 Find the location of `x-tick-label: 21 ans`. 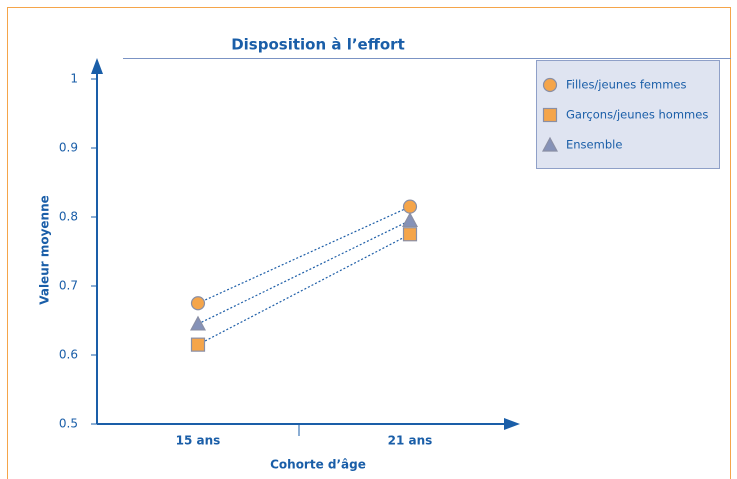

x-tick-label: 21 ans is located at coordinates (410, 441).